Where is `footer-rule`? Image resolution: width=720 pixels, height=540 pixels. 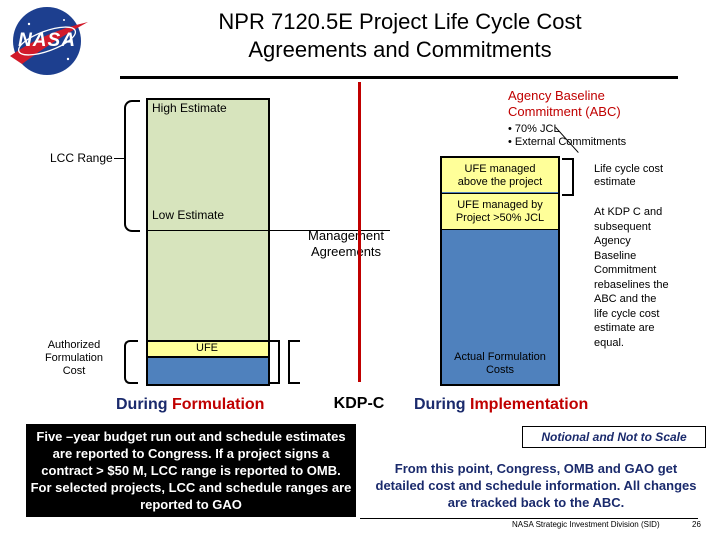
footer-rule is located at coordinates (529, 518).